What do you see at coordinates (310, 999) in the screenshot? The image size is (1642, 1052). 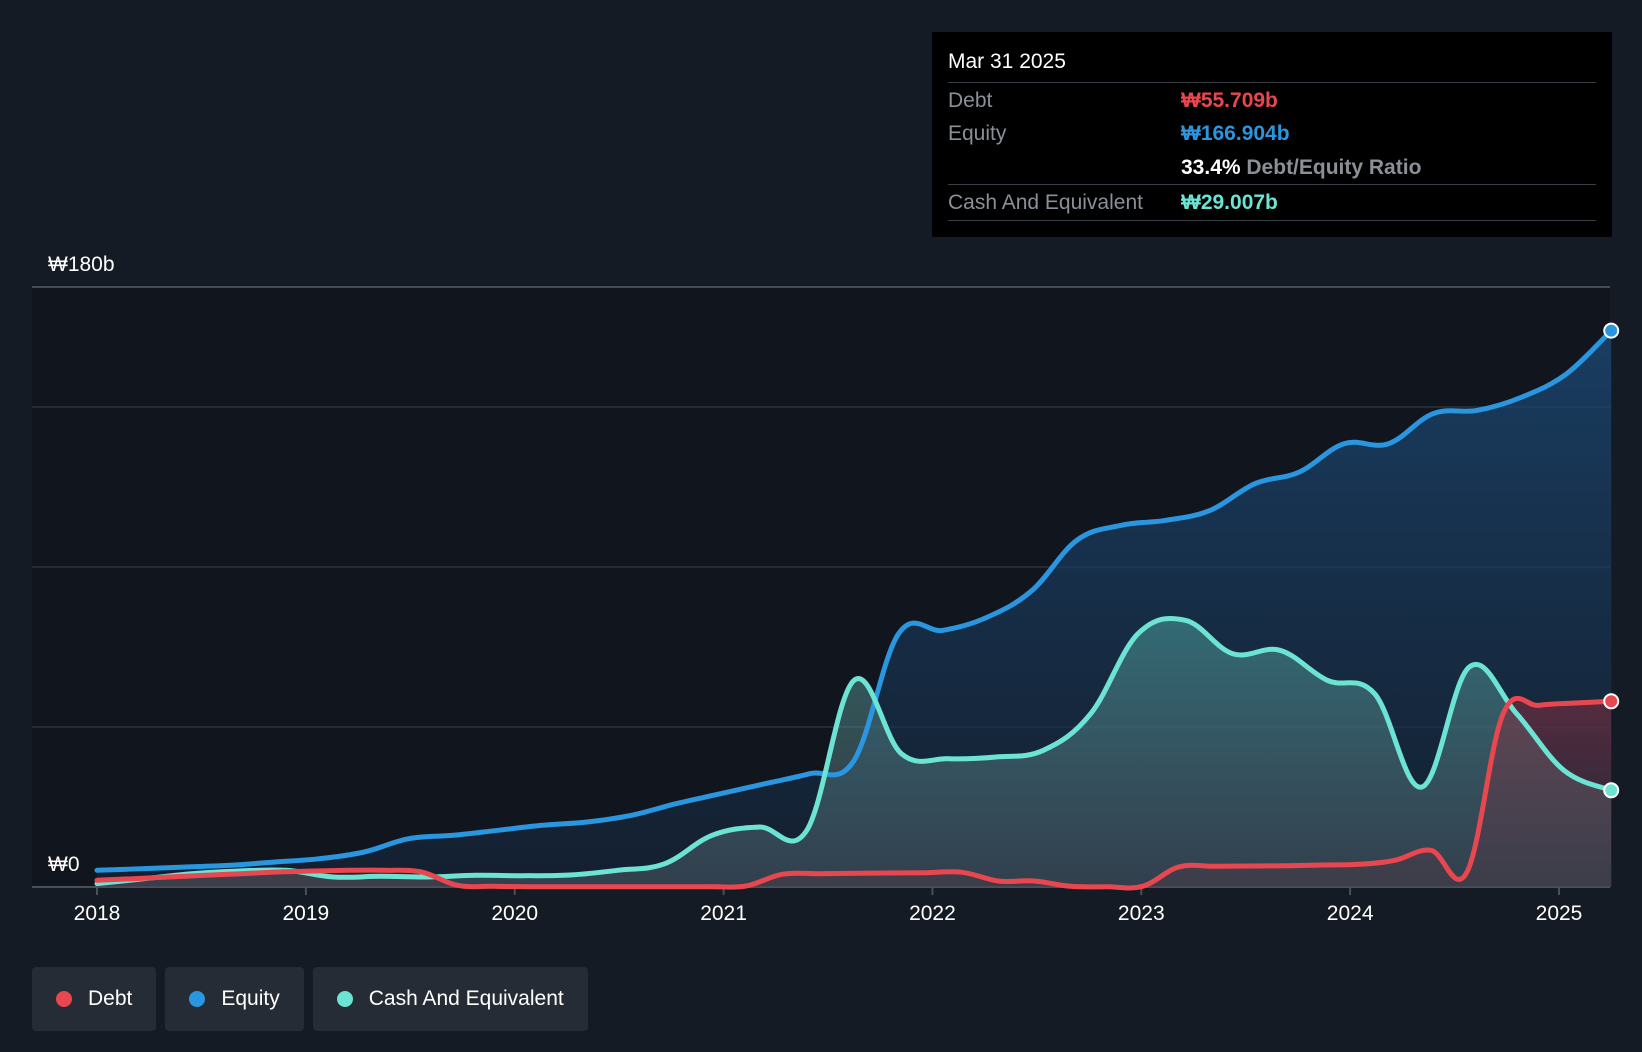 I see `chart-legend: Debt Equity Cash And Equivalent` at bounding box center [310, 999].